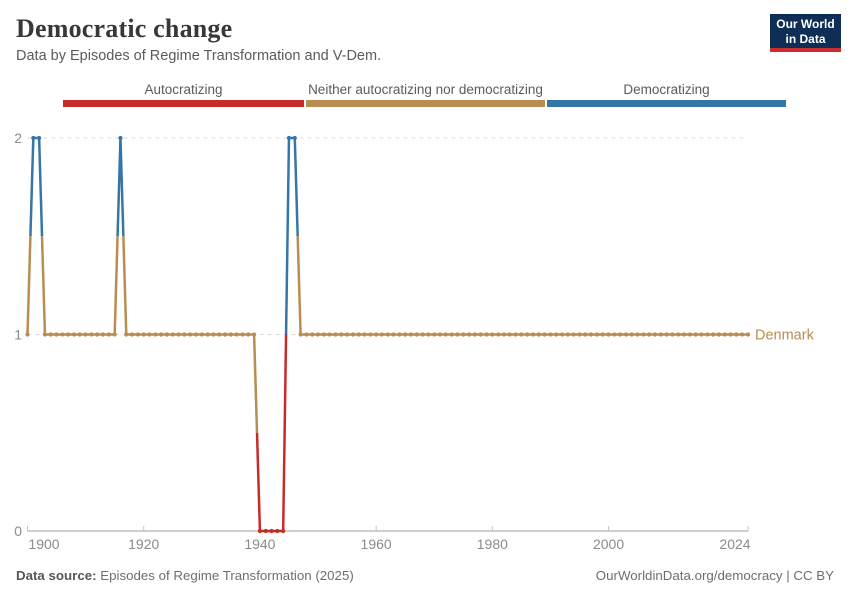 The width and height of the screenshot is (850, 600). What do you see at coordinates (608, 334) in the screenshot?
I see `data-point-2000` at bounding box center [608, 334].